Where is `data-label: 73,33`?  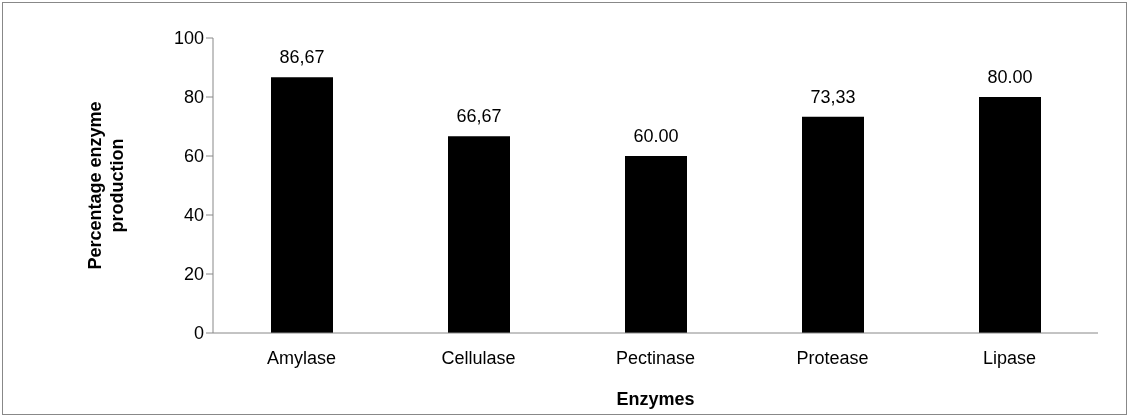
data-label: 73,33 is located at coordinates (833, 96).